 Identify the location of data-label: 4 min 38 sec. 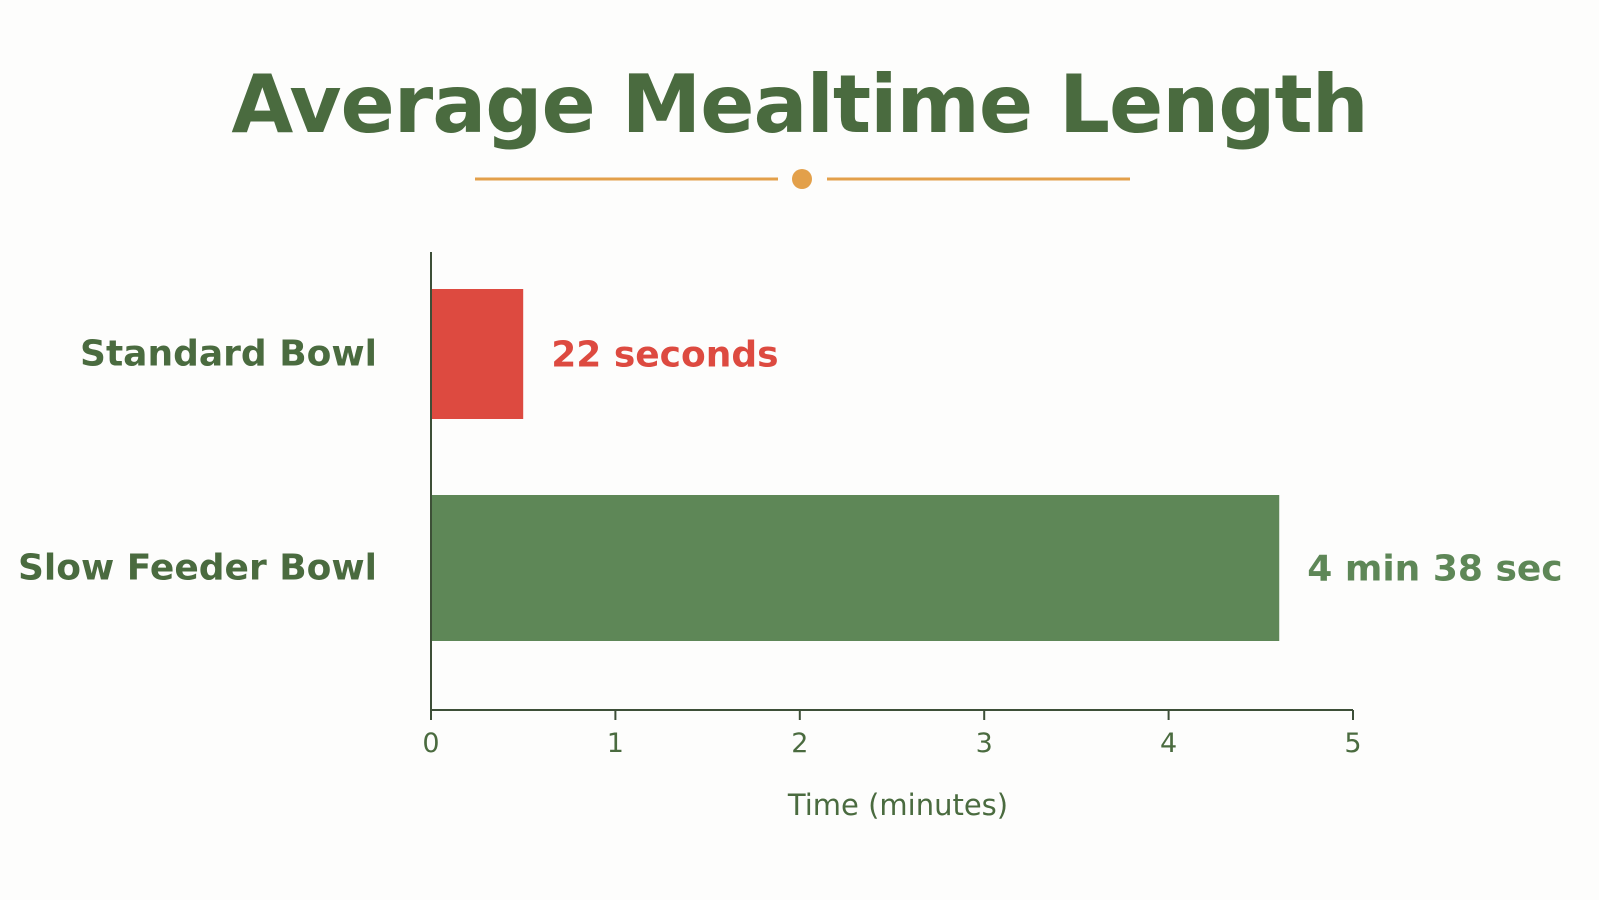
(1434, 569).